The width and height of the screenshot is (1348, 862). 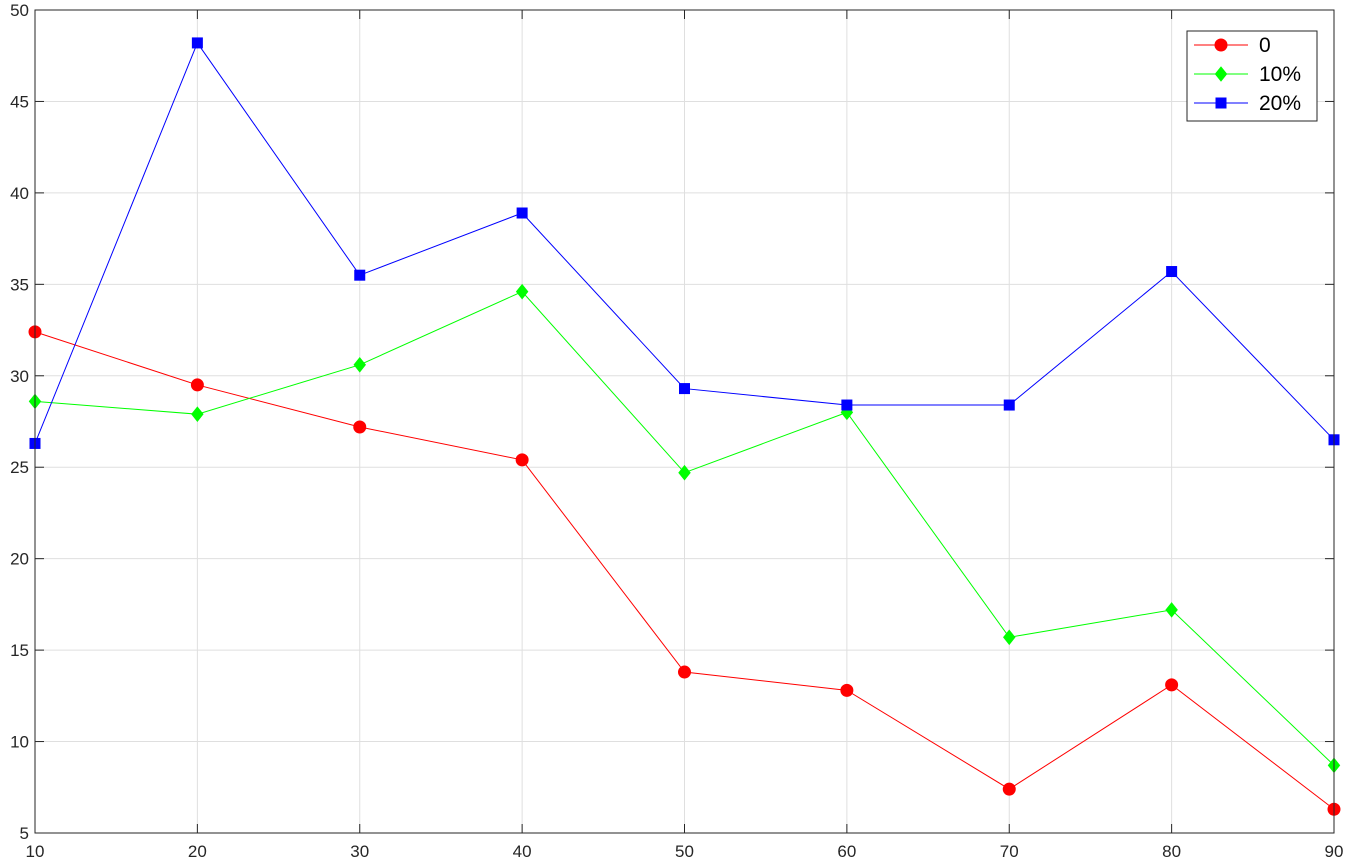 What do you see at coordinates (24, 833) in the screenshot?
I see `y-tick-label: 5` at bounding box center [24, 833].